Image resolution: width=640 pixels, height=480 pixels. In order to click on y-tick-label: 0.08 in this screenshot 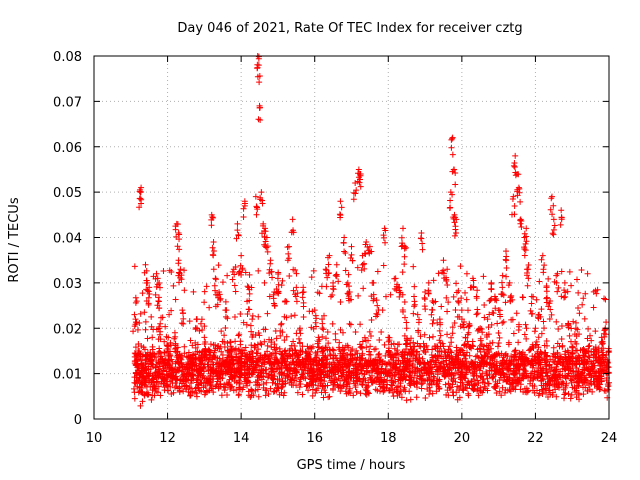, I will do `click(67, 57)`.